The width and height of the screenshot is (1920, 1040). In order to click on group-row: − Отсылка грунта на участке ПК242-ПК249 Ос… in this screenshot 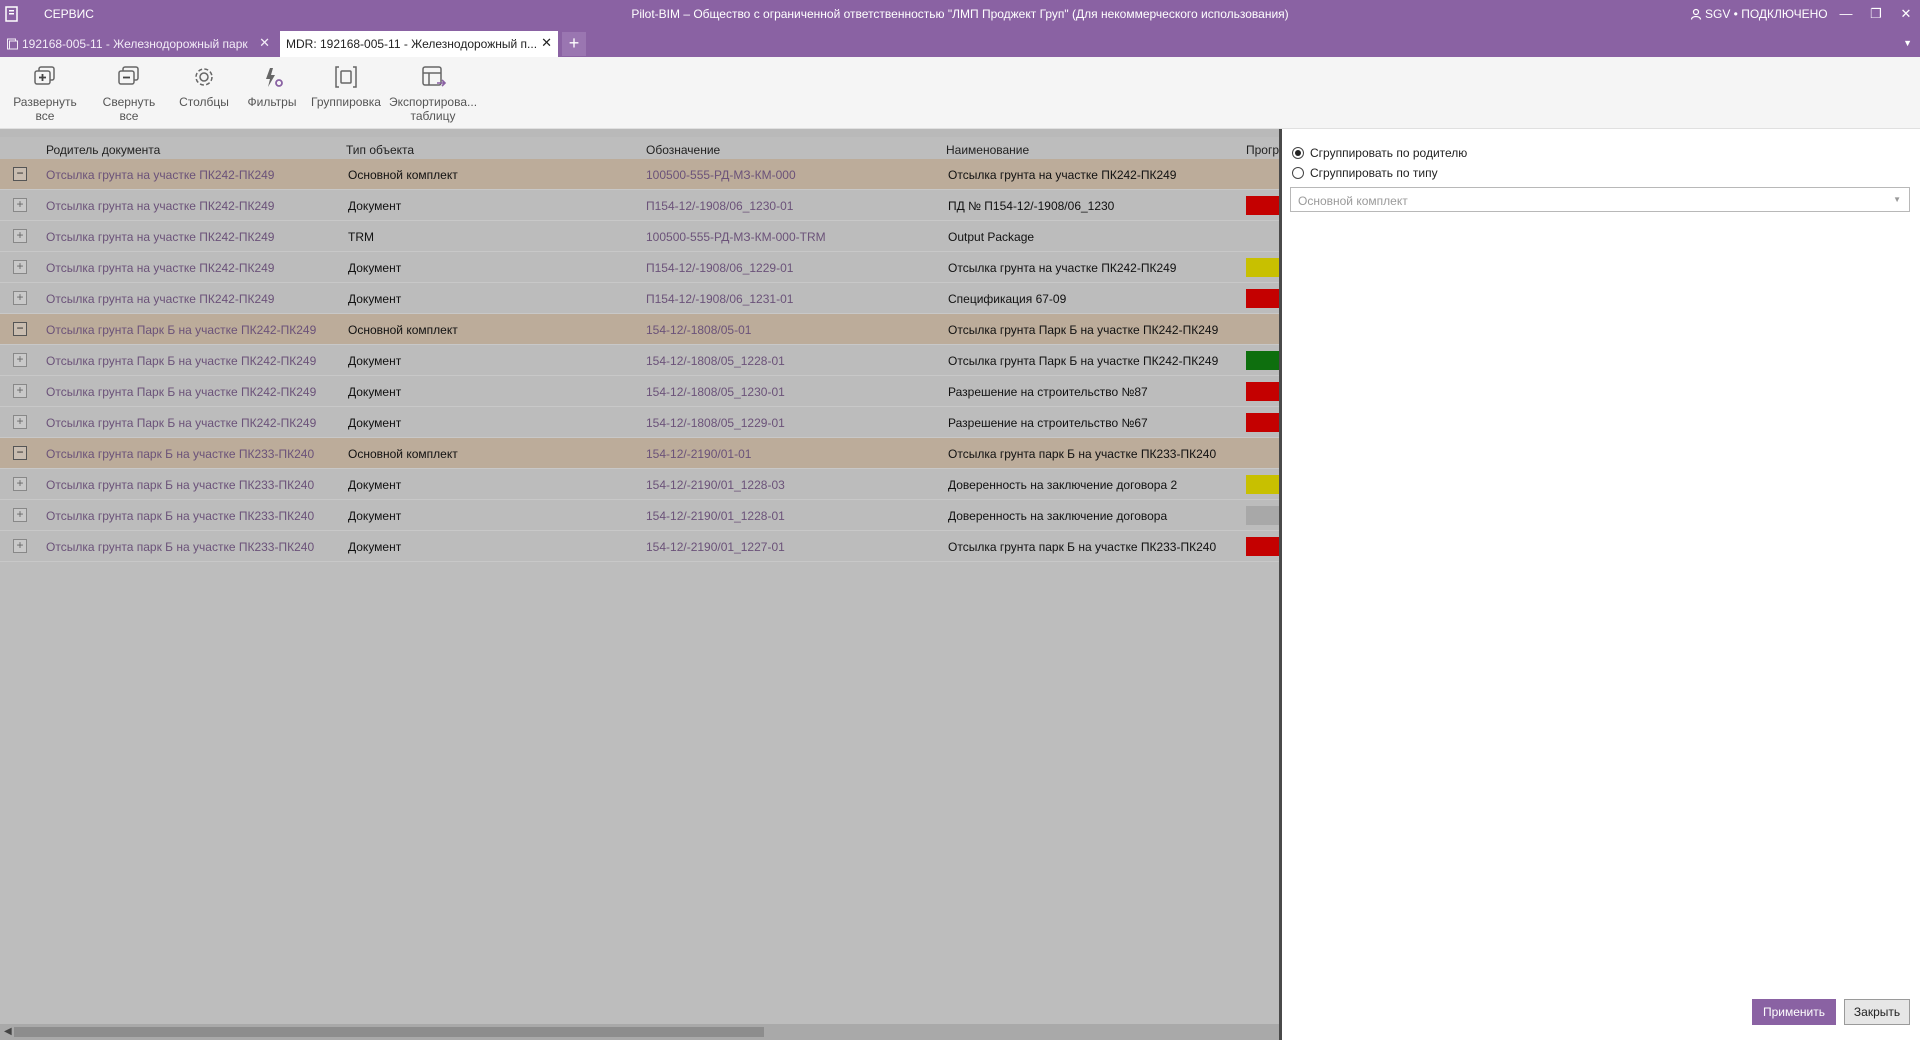, I will do `click(639, 174)`.